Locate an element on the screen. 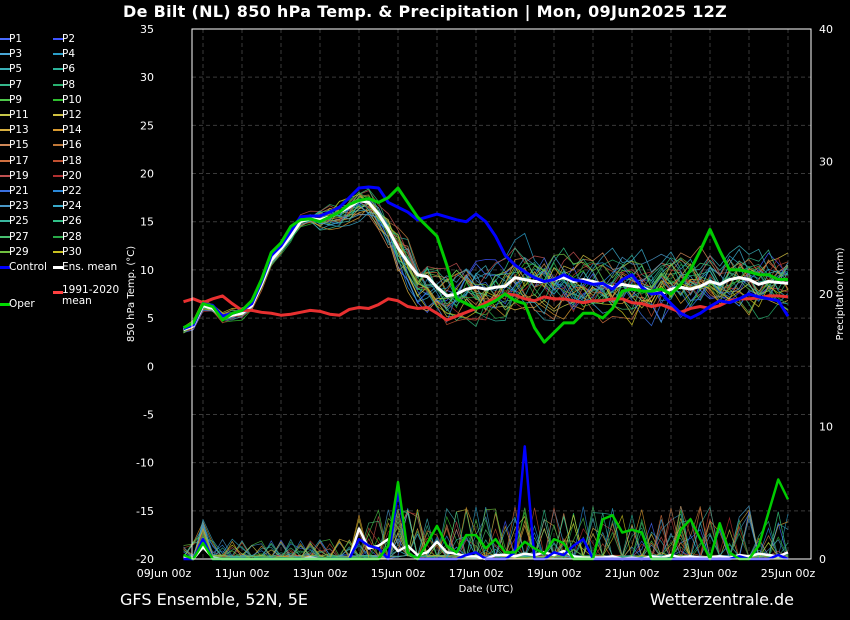 This screenshot has width=850, height=620. legend-label: P18 is located at coordinates (72, 160).